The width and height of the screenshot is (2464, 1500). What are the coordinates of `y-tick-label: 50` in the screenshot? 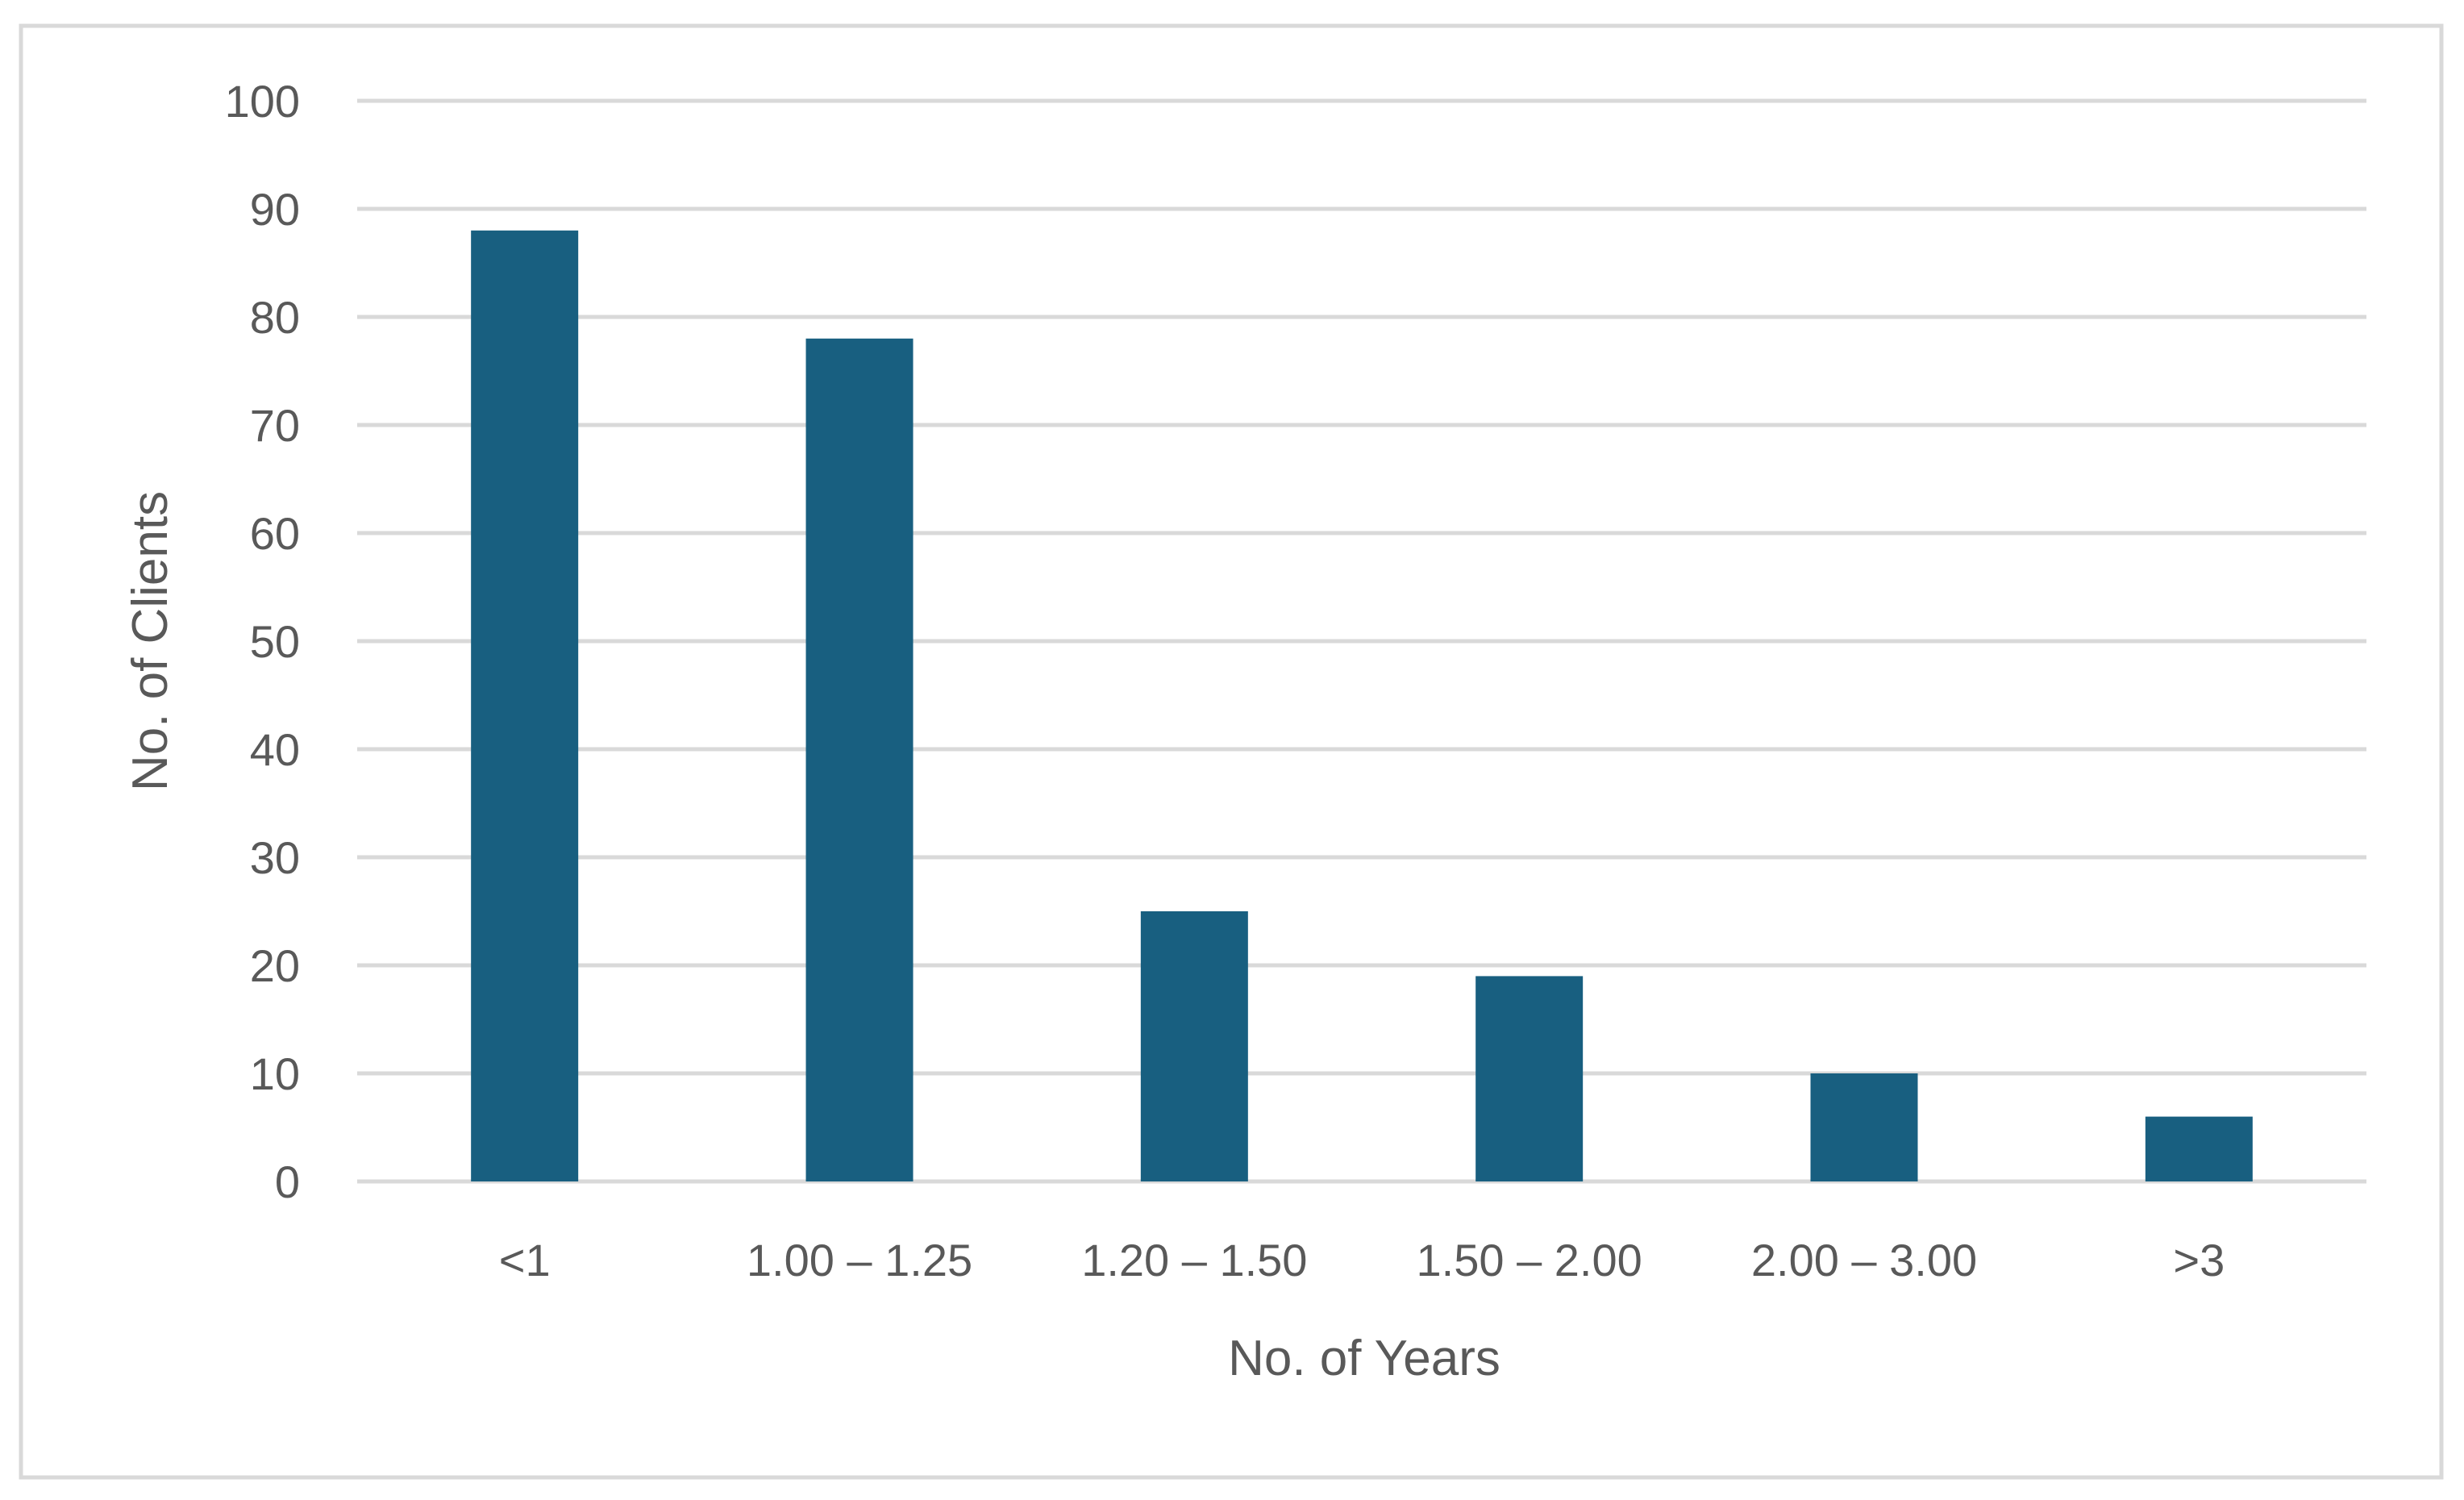 It's located at (275, 641).